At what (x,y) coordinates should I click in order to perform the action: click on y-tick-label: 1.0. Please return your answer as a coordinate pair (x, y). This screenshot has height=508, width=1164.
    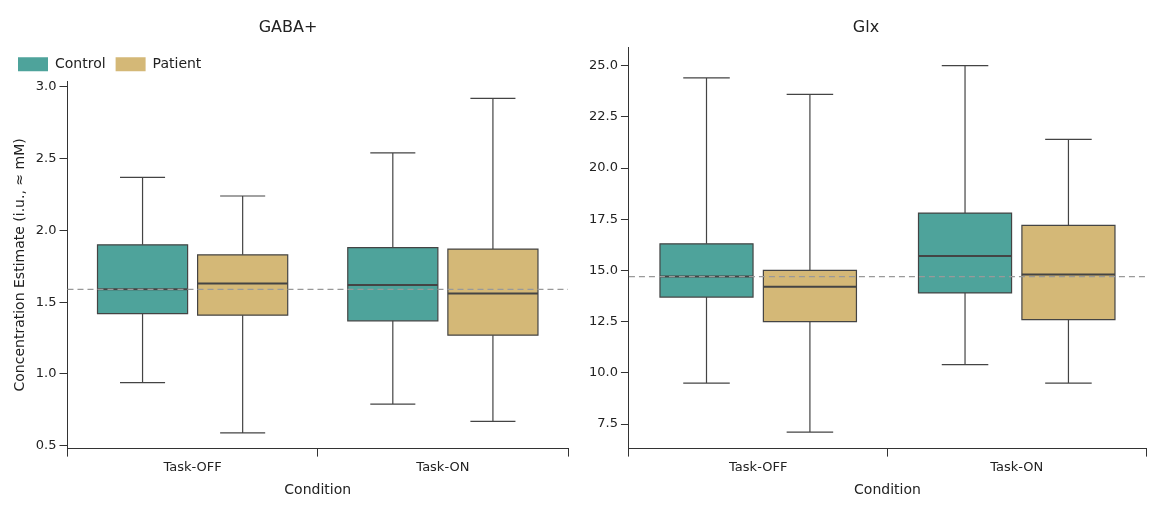
    Looking at the image, I should click on (46, 373).